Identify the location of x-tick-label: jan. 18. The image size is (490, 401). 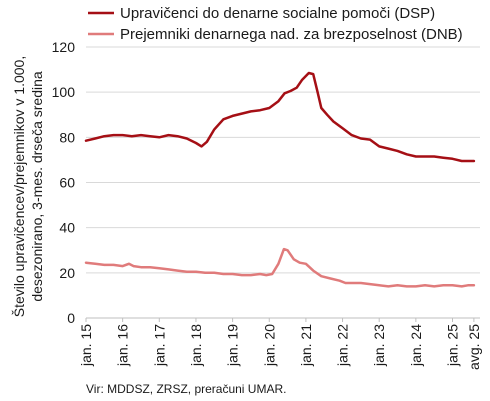
(196, 345).